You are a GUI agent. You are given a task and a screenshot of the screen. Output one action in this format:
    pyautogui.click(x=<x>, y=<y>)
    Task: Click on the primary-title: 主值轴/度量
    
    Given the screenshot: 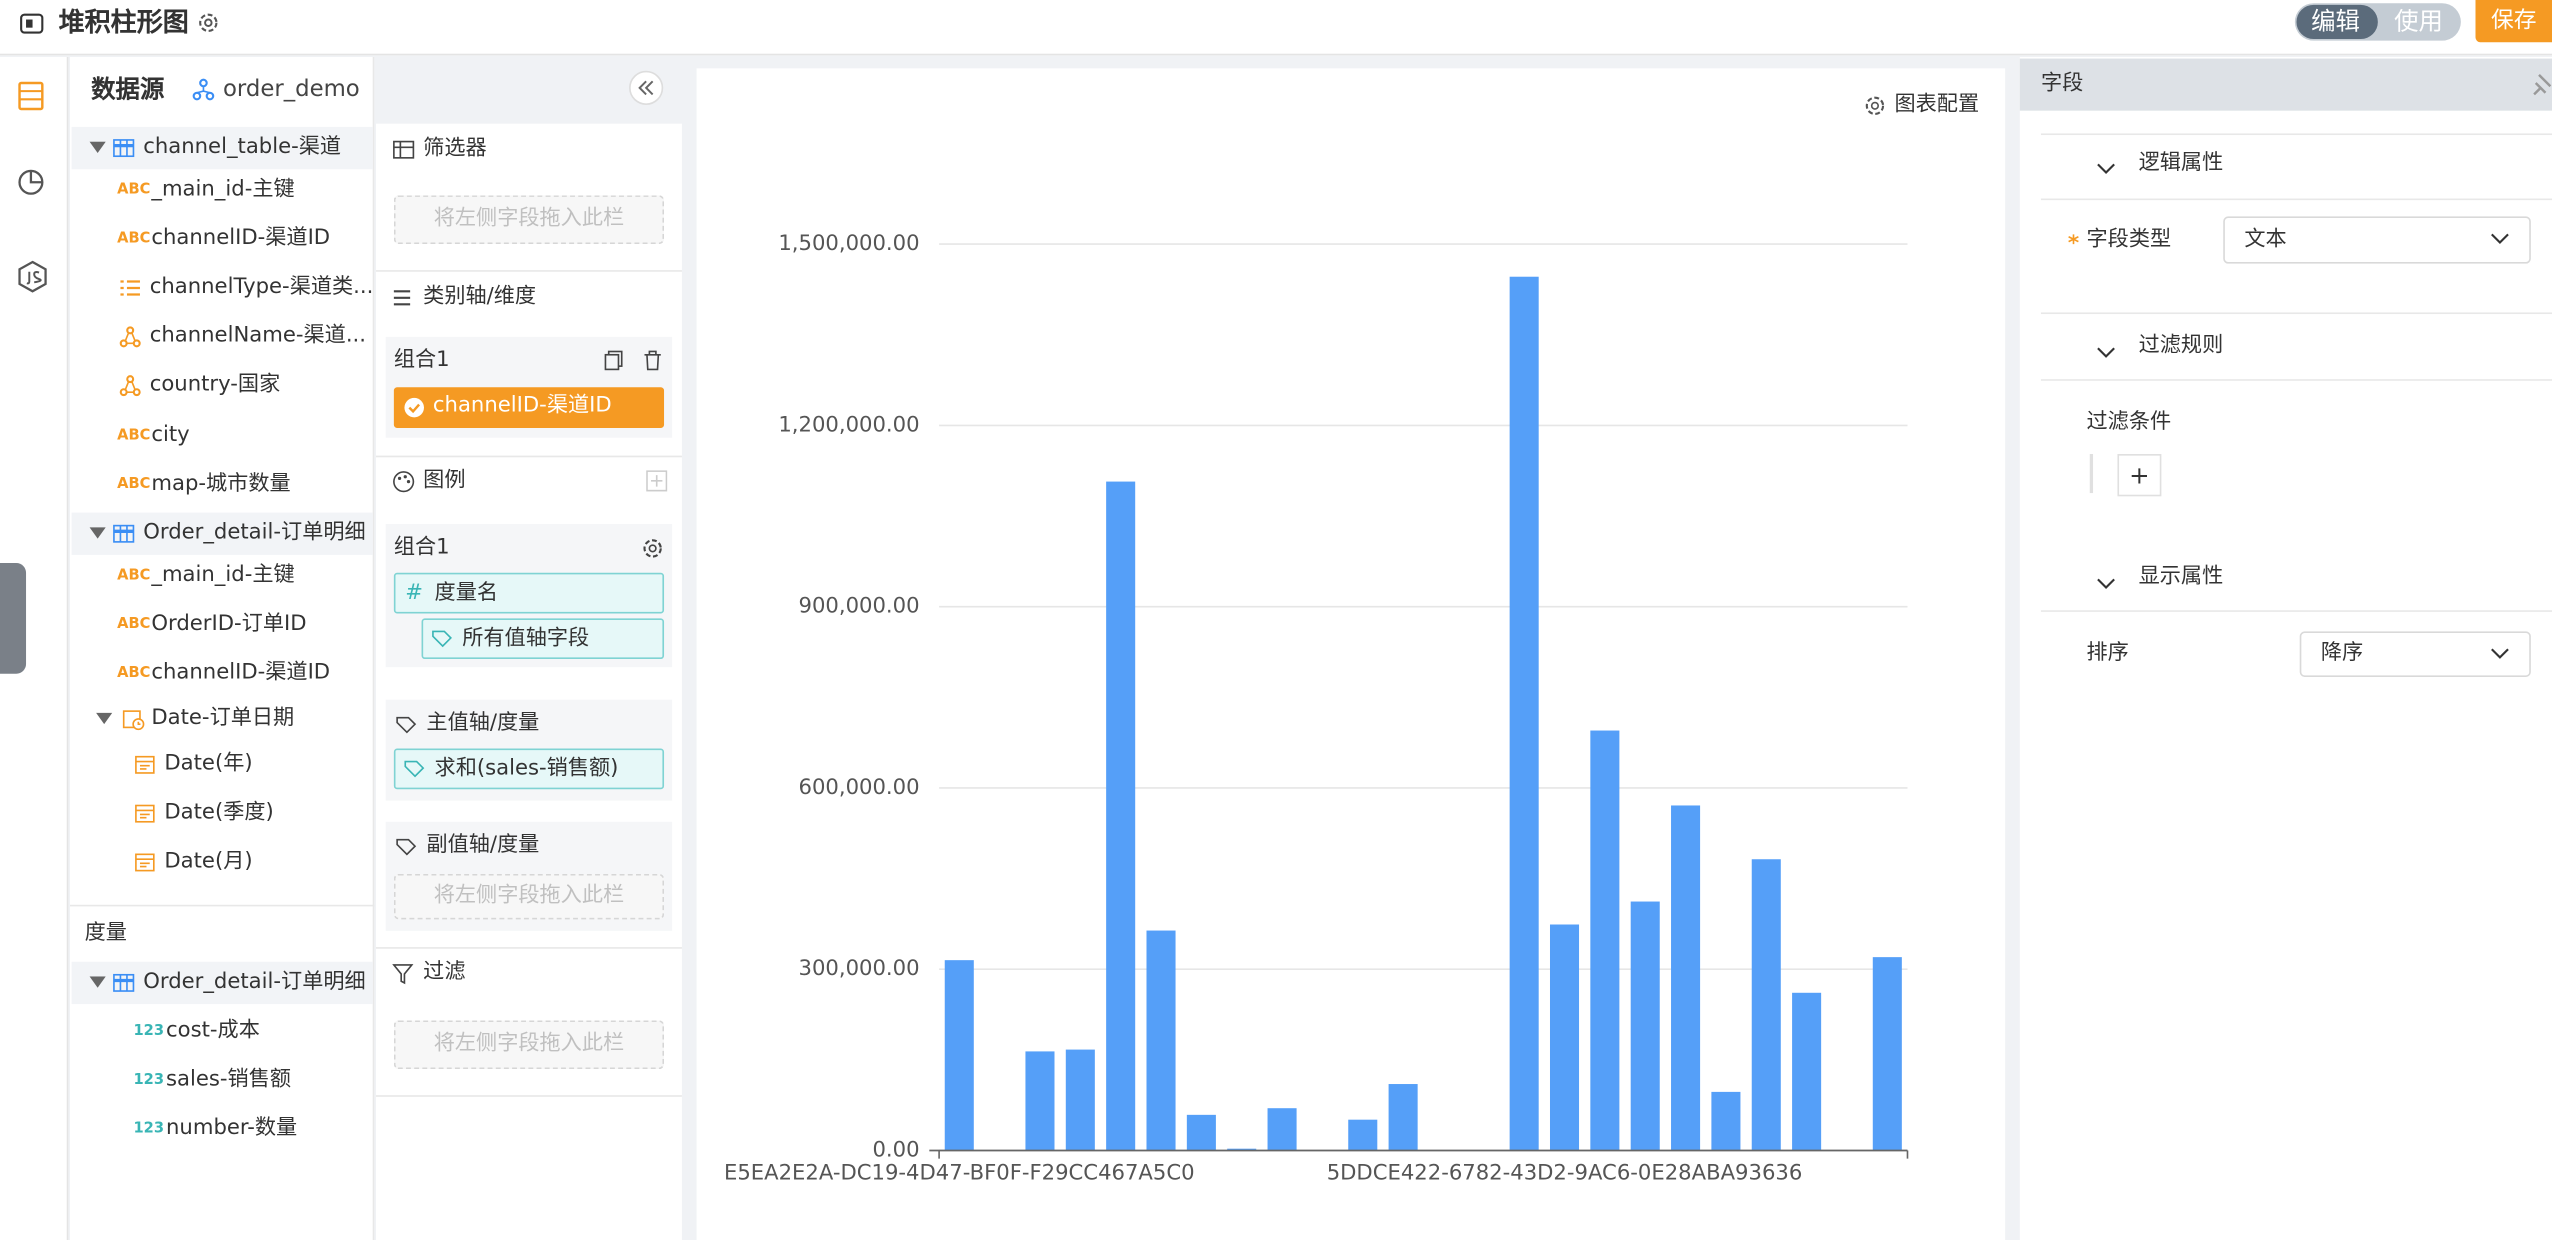 What is the action you would take?
    pyautogui.click(x=483, y=723)
    